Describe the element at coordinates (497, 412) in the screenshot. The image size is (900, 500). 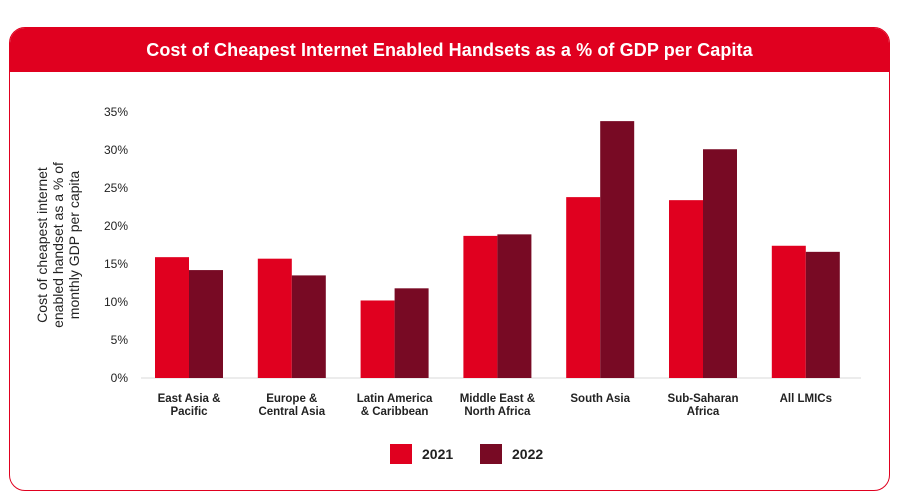
I see `x-tick-label: North Africa` at that location.